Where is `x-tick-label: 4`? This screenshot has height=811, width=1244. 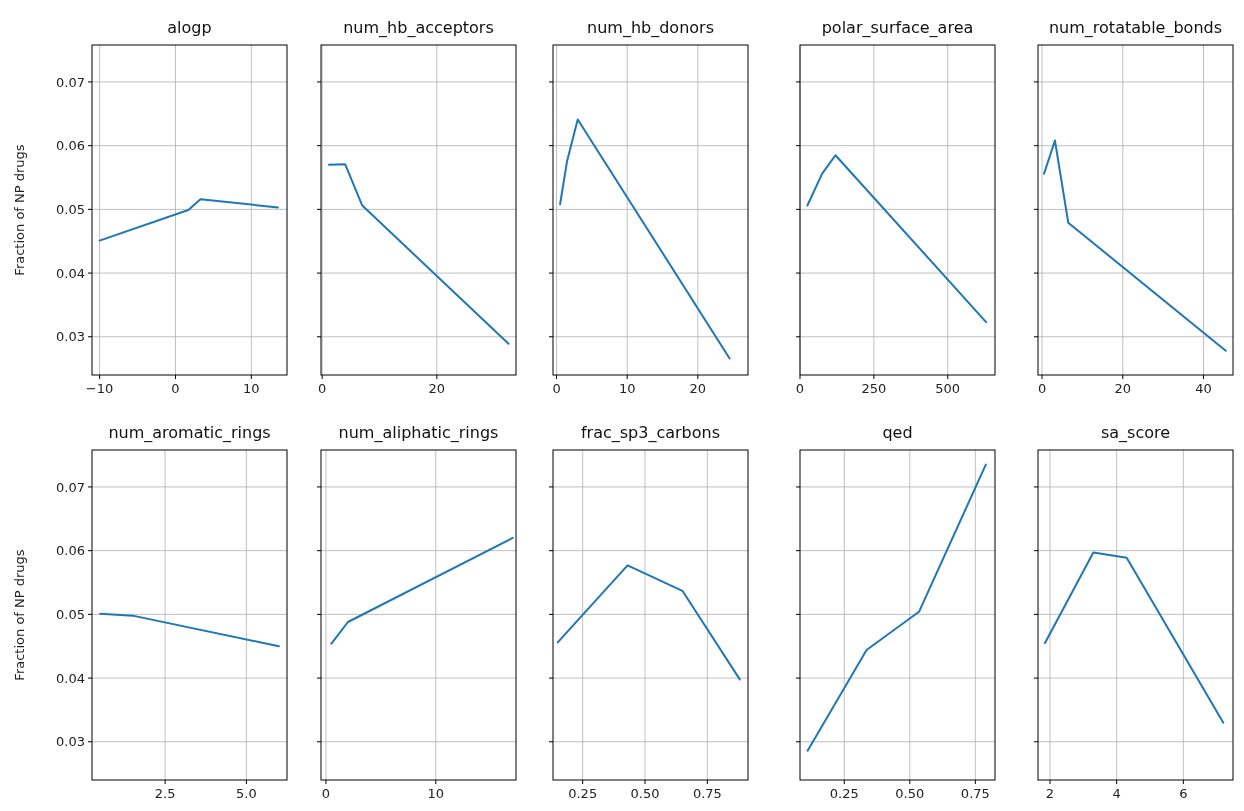 x-tick-label: 4 is located at coordinates (1116, 793).